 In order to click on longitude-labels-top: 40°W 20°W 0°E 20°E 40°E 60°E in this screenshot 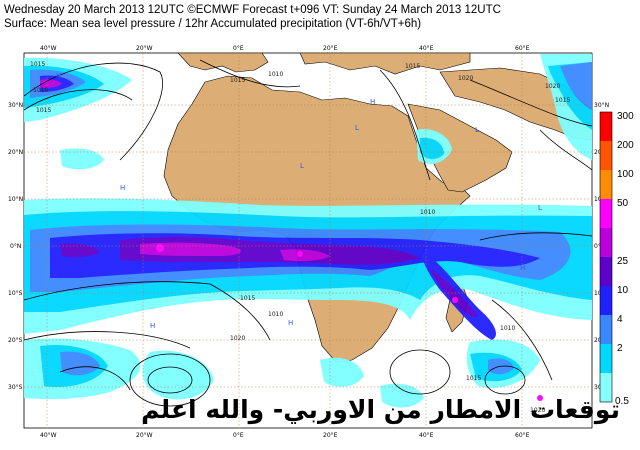, I will do `click(285, 48)`.